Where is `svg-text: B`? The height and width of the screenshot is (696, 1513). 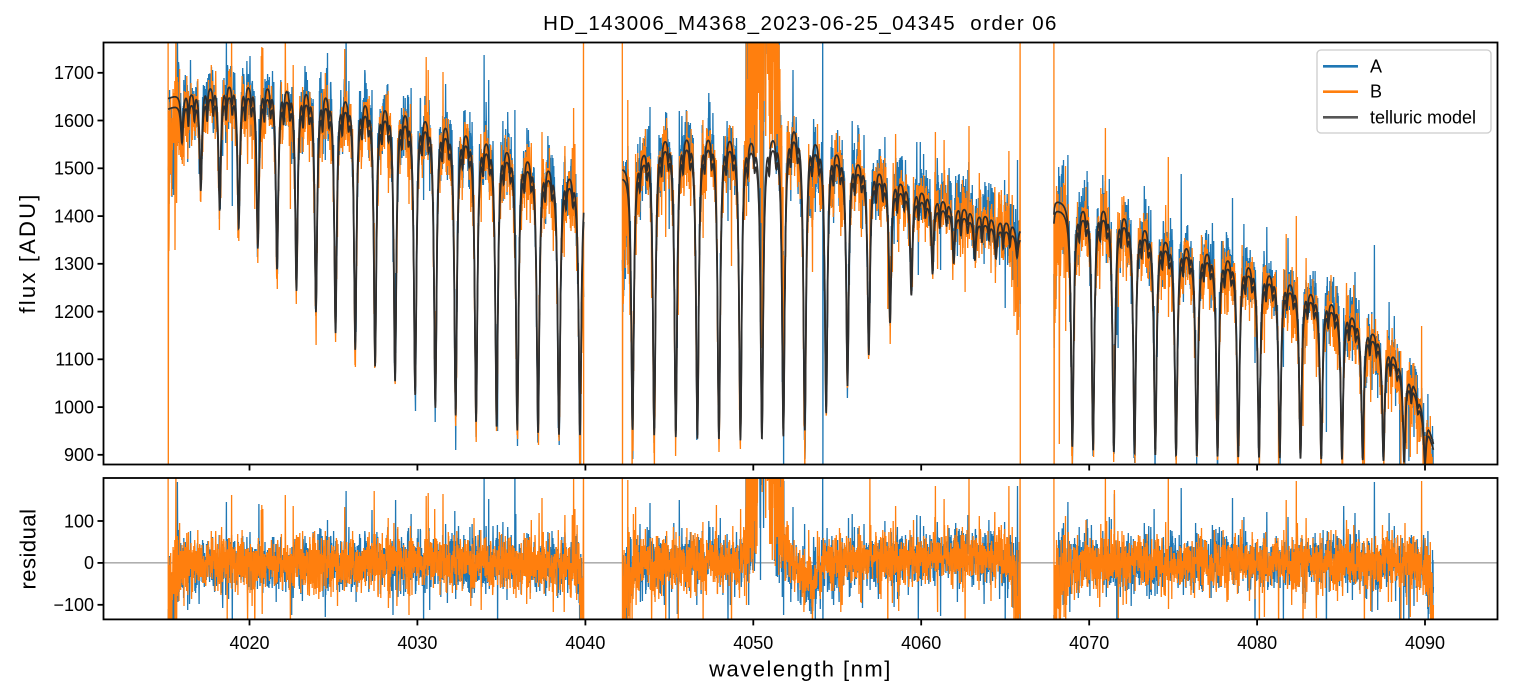
svg-text: B is located at coordinates (1376, 92).